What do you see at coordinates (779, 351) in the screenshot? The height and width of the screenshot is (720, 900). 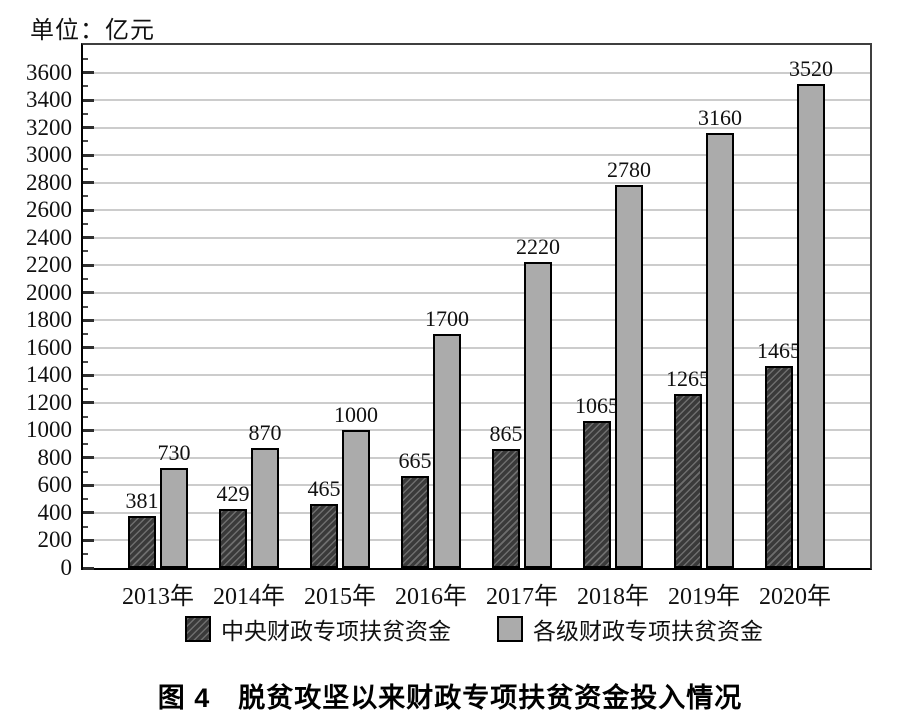 I see `bar-value-label: 1465` at bounding box center [779, 351].